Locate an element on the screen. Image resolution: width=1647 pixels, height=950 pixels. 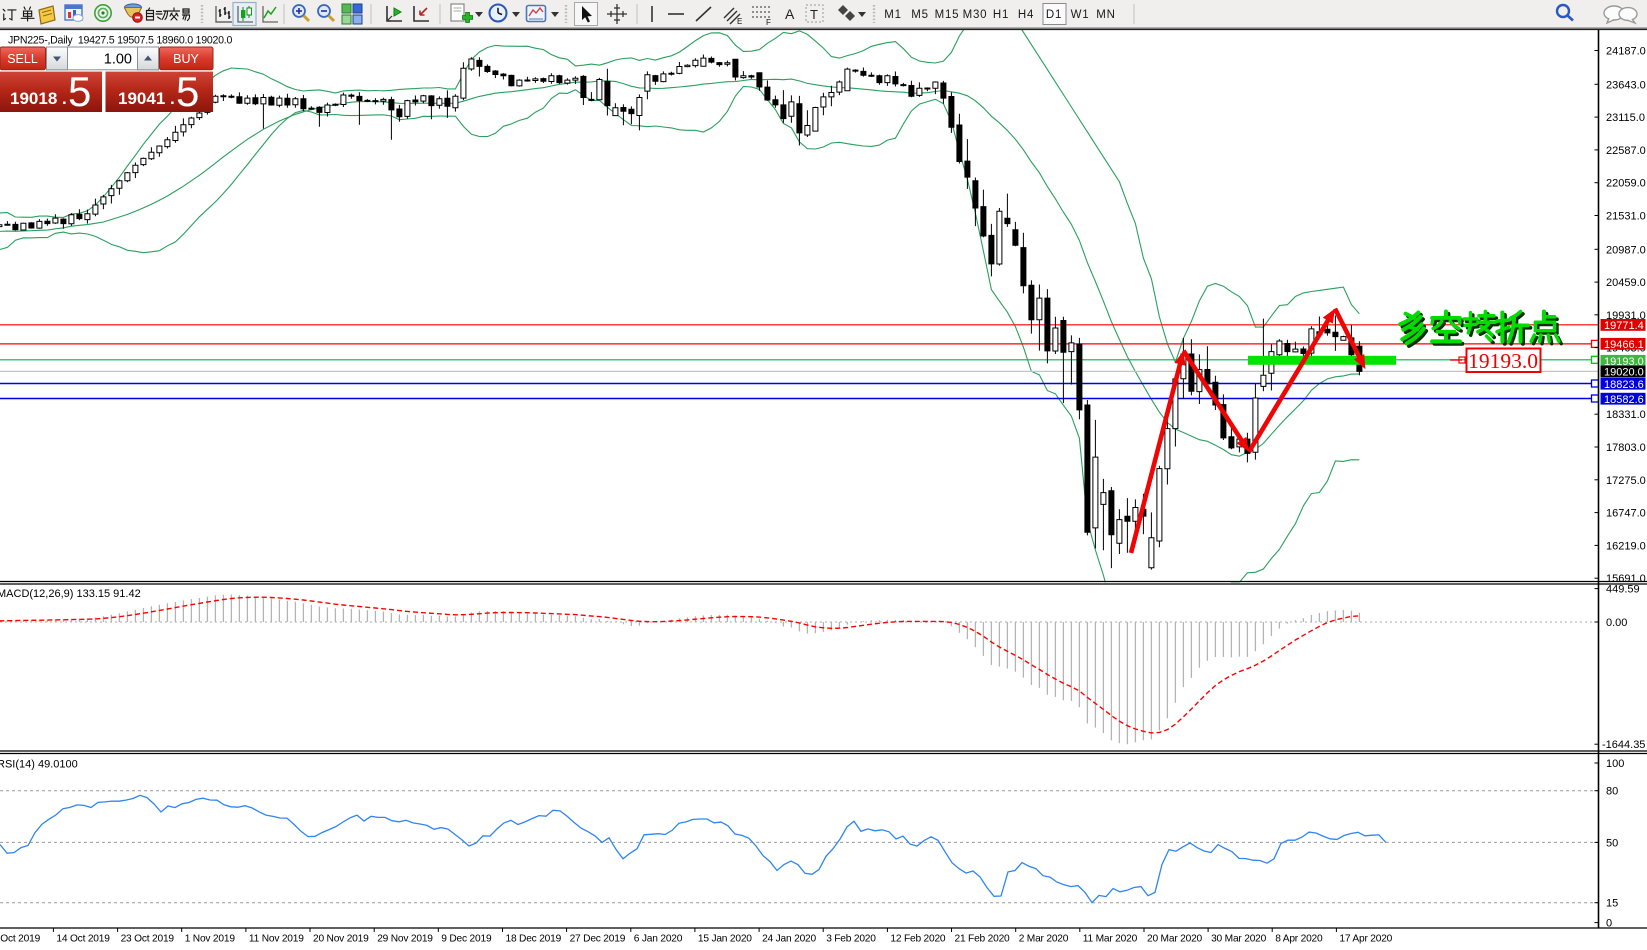
svg-text: 20987.0 is located at coordinates (1626, 250).